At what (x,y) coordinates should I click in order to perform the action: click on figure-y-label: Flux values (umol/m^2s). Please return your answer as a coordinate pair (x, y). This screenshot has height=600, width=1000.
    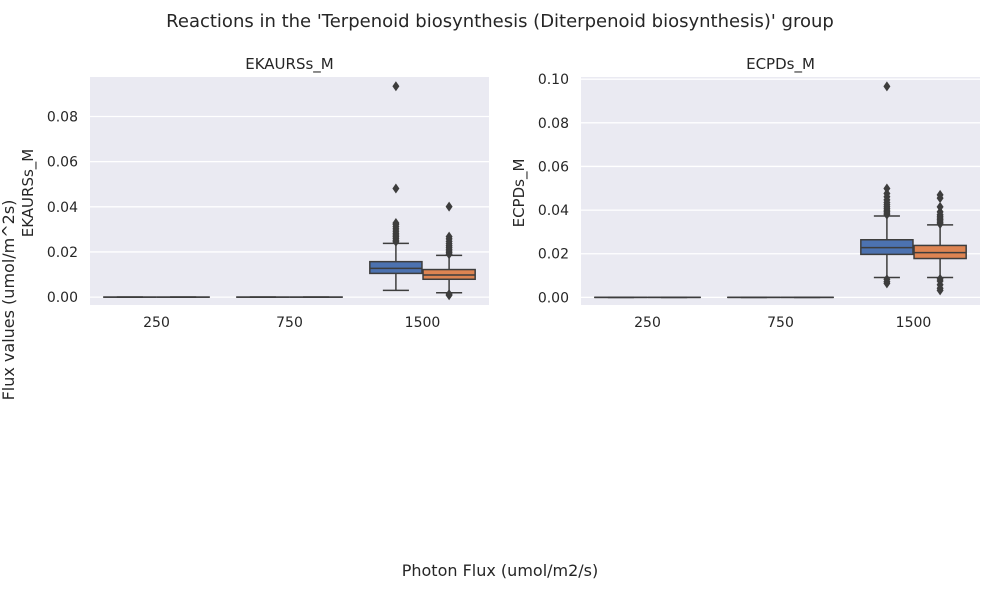
    Looking at the image, I should click on (9, 300).